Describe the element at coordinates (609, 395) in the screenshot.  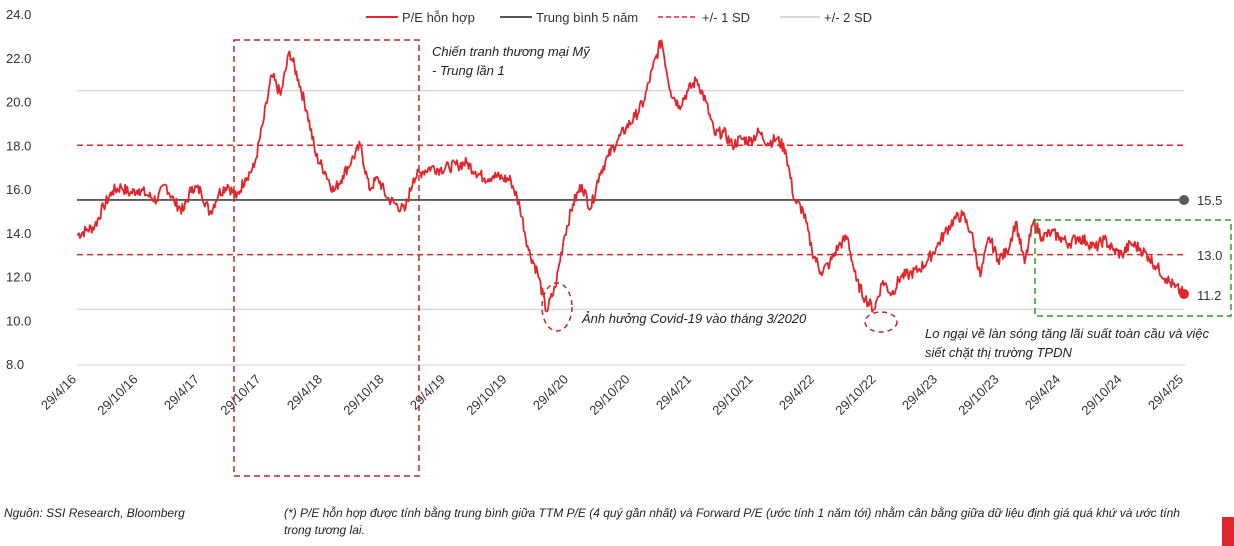
I see `x-tick-label: 29/10/20` at that location.